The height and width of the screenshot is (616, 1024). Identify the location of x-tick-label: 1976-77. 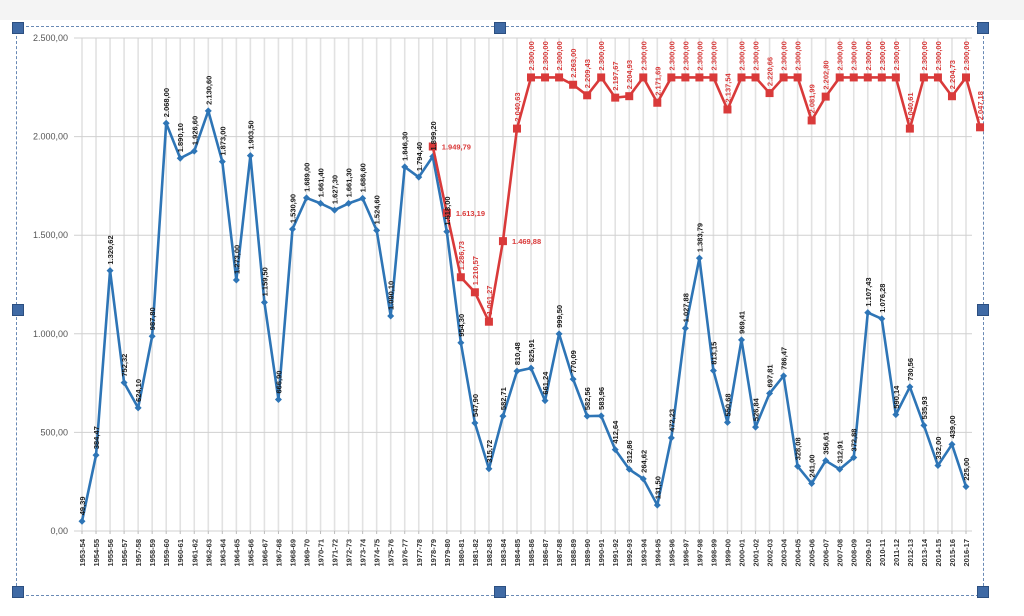
(405, 553).